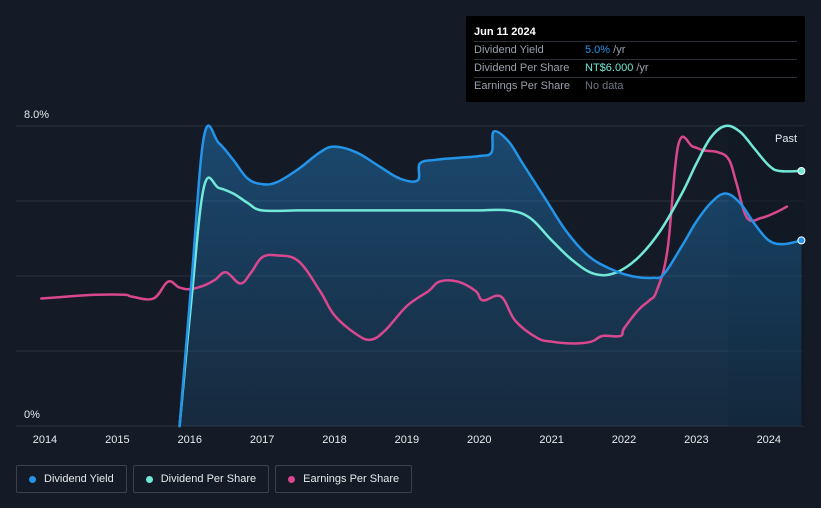 This screenshot has width=821, height=508. What do you see at coordinates (79, 479) in the screenshot?
I see `legend-label: Dividend Yield` at bounding box center [79, 479].